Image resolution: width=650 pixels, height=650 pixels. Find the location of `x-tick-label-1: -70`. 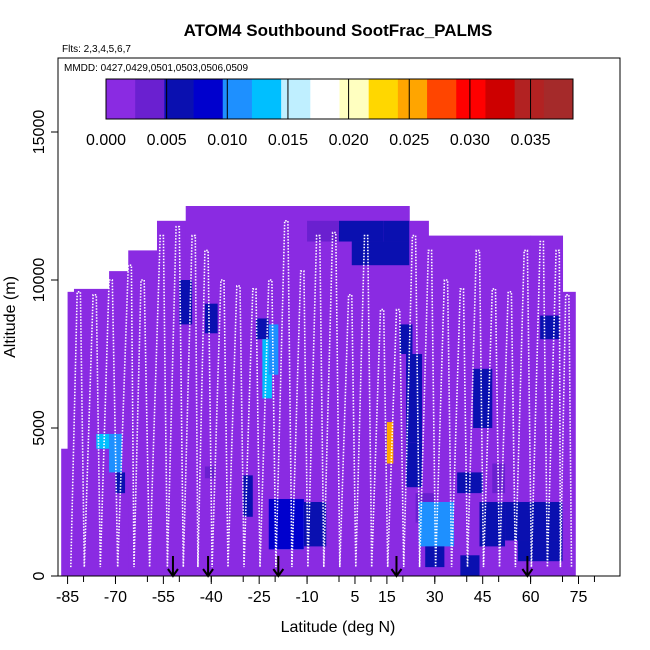

x-tick-label-1: -70 is located at coordinates (115, 597).